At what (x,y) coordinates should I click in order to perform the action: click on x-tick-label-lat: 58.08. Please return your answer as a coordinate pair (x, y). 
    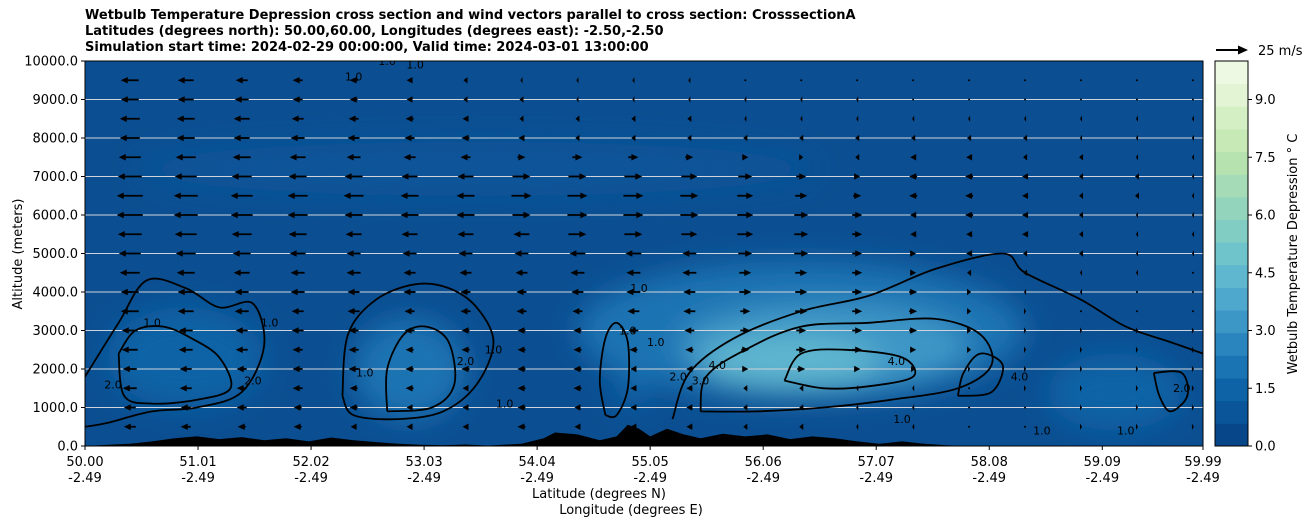
    Looking at the image, I should click on (989, 462).